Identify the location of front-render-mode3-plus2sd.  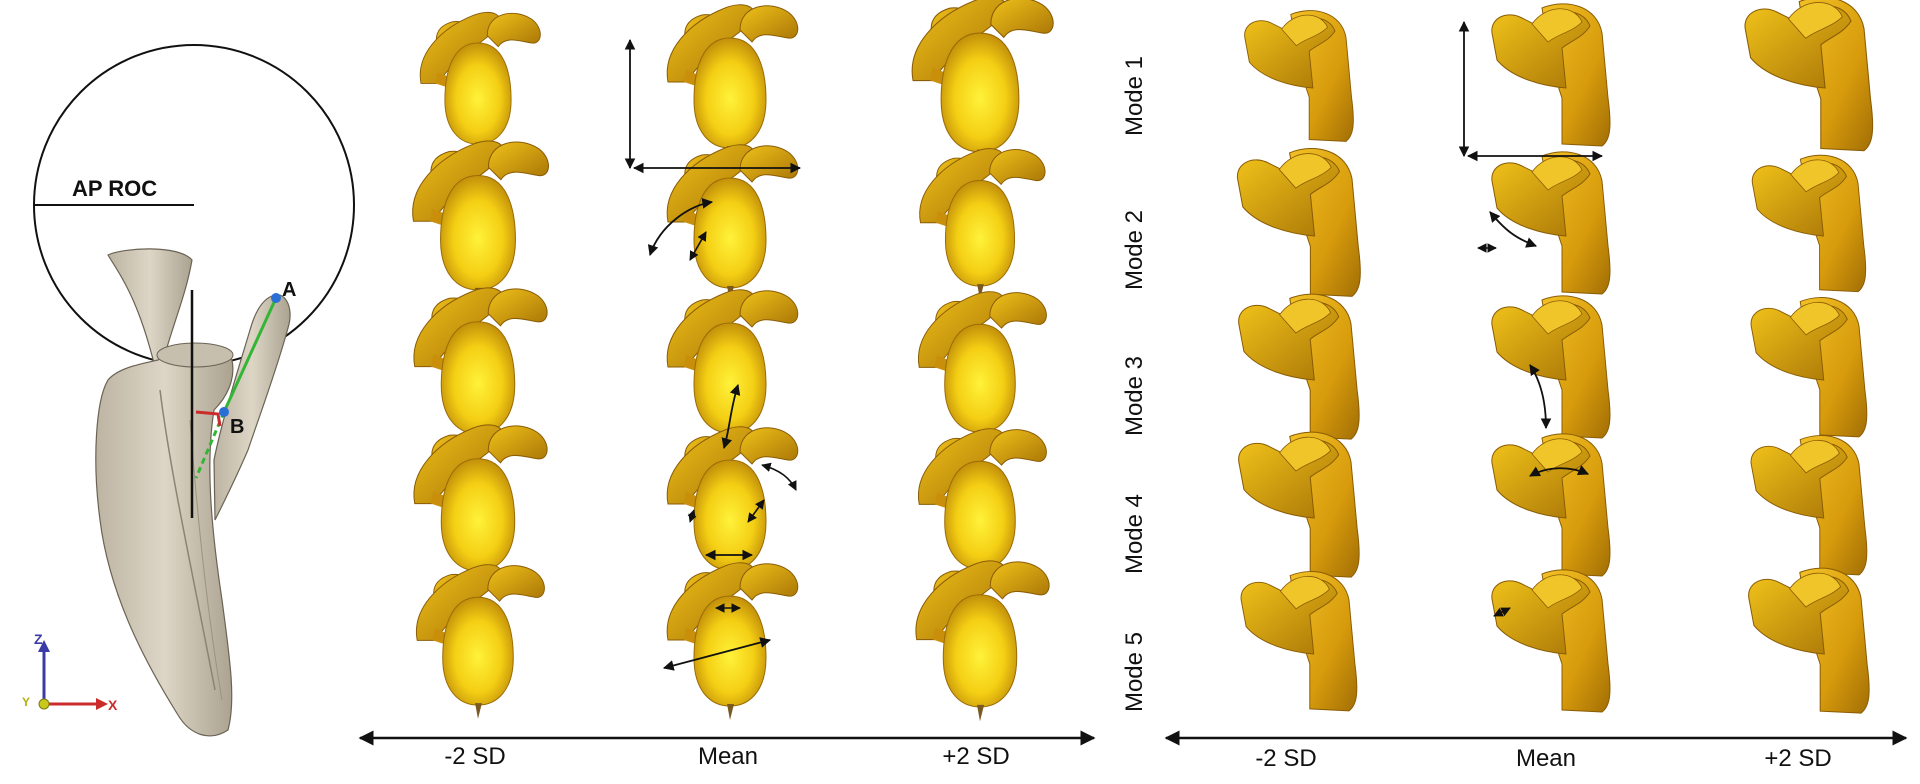
(982, 369).